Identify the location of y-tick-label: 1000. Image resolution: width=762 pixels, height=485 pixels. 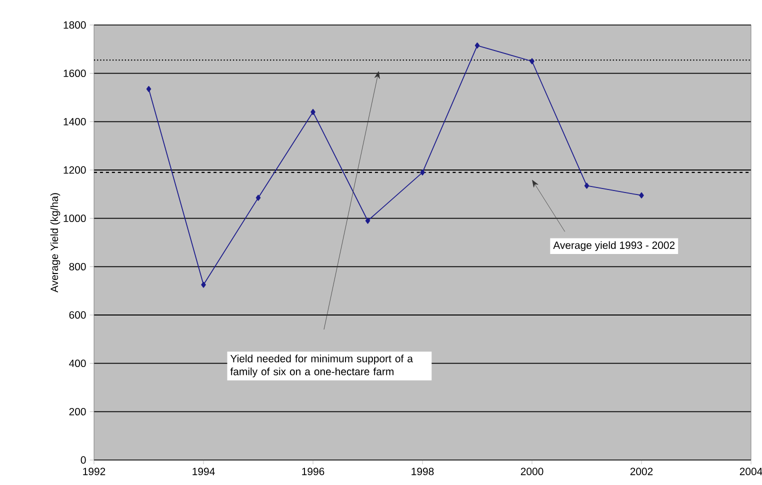
(75, 218).